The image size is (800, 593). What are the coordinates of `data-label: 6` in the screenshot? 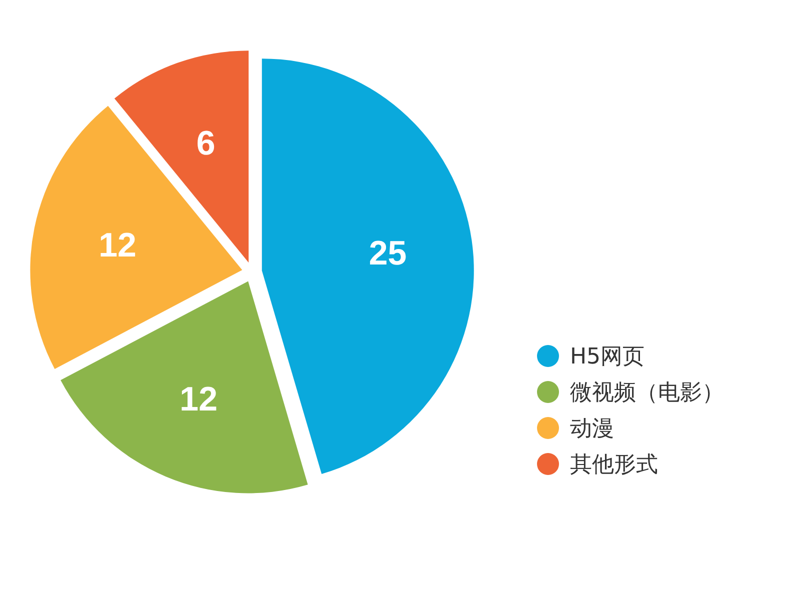 It's located at (206, 143).